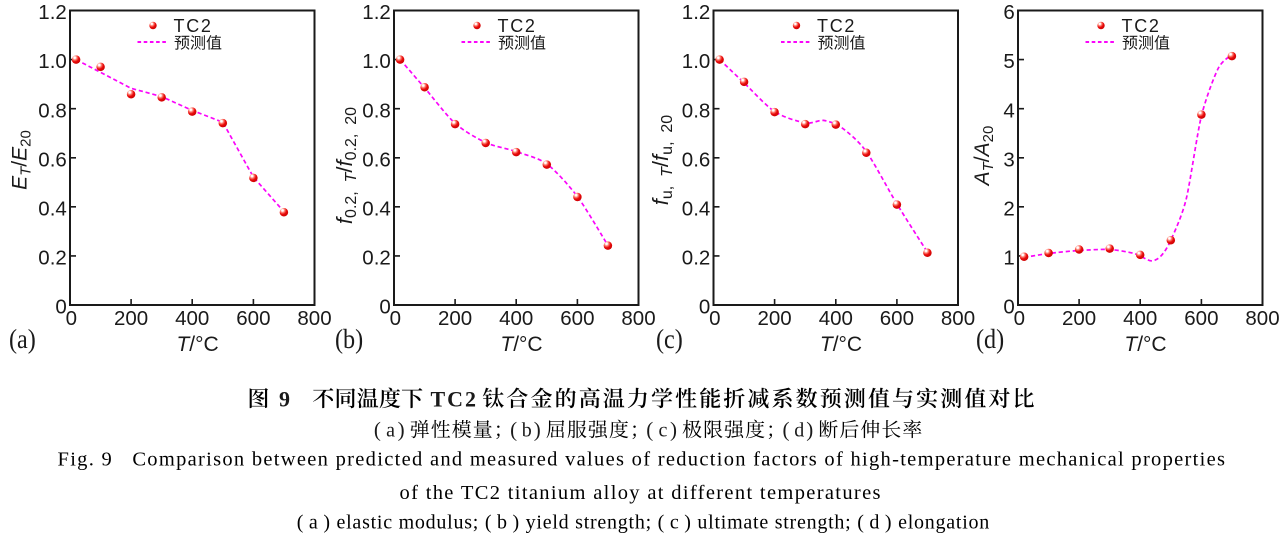  Describe the element at coordinates (984, 157) in the screenshot. I see `svg-text: AT/A20` at that location.